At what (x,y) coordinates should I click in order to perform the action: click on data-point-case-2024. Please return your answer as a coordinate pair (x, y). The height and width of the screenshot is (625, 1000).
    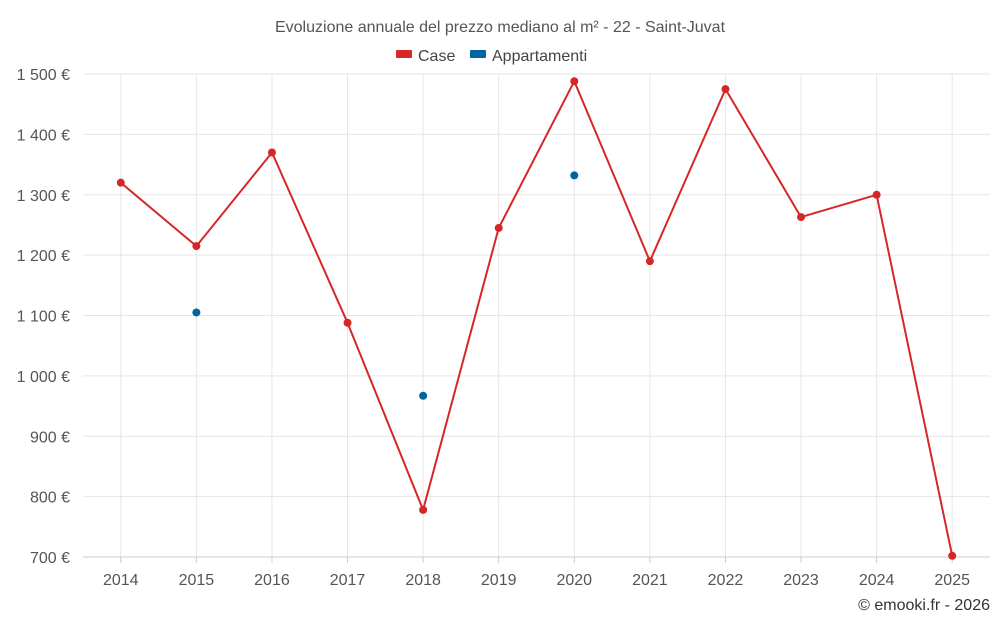
    Looking at the image, I should click on (876, 194).